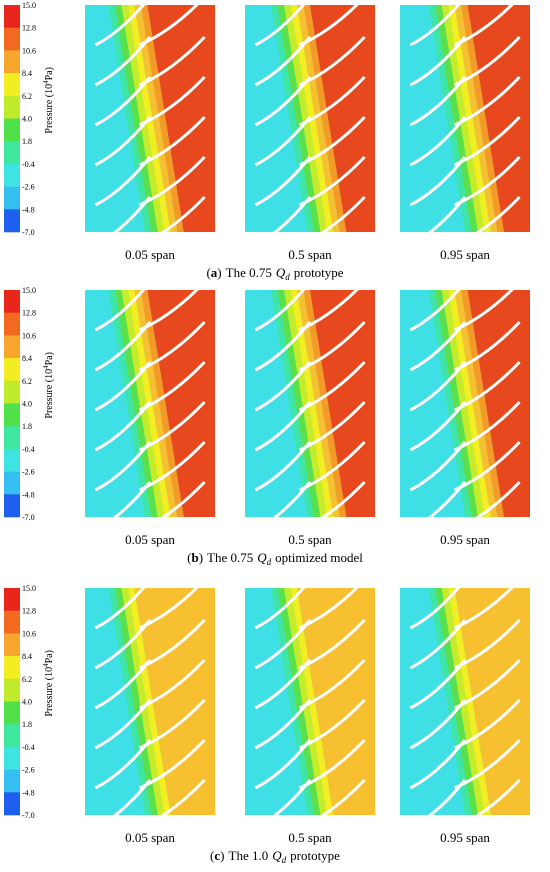 The height and width of the screenshot is (872, 550). I want to click on colorbar-tick-label: -4.8, so click(28, 792).